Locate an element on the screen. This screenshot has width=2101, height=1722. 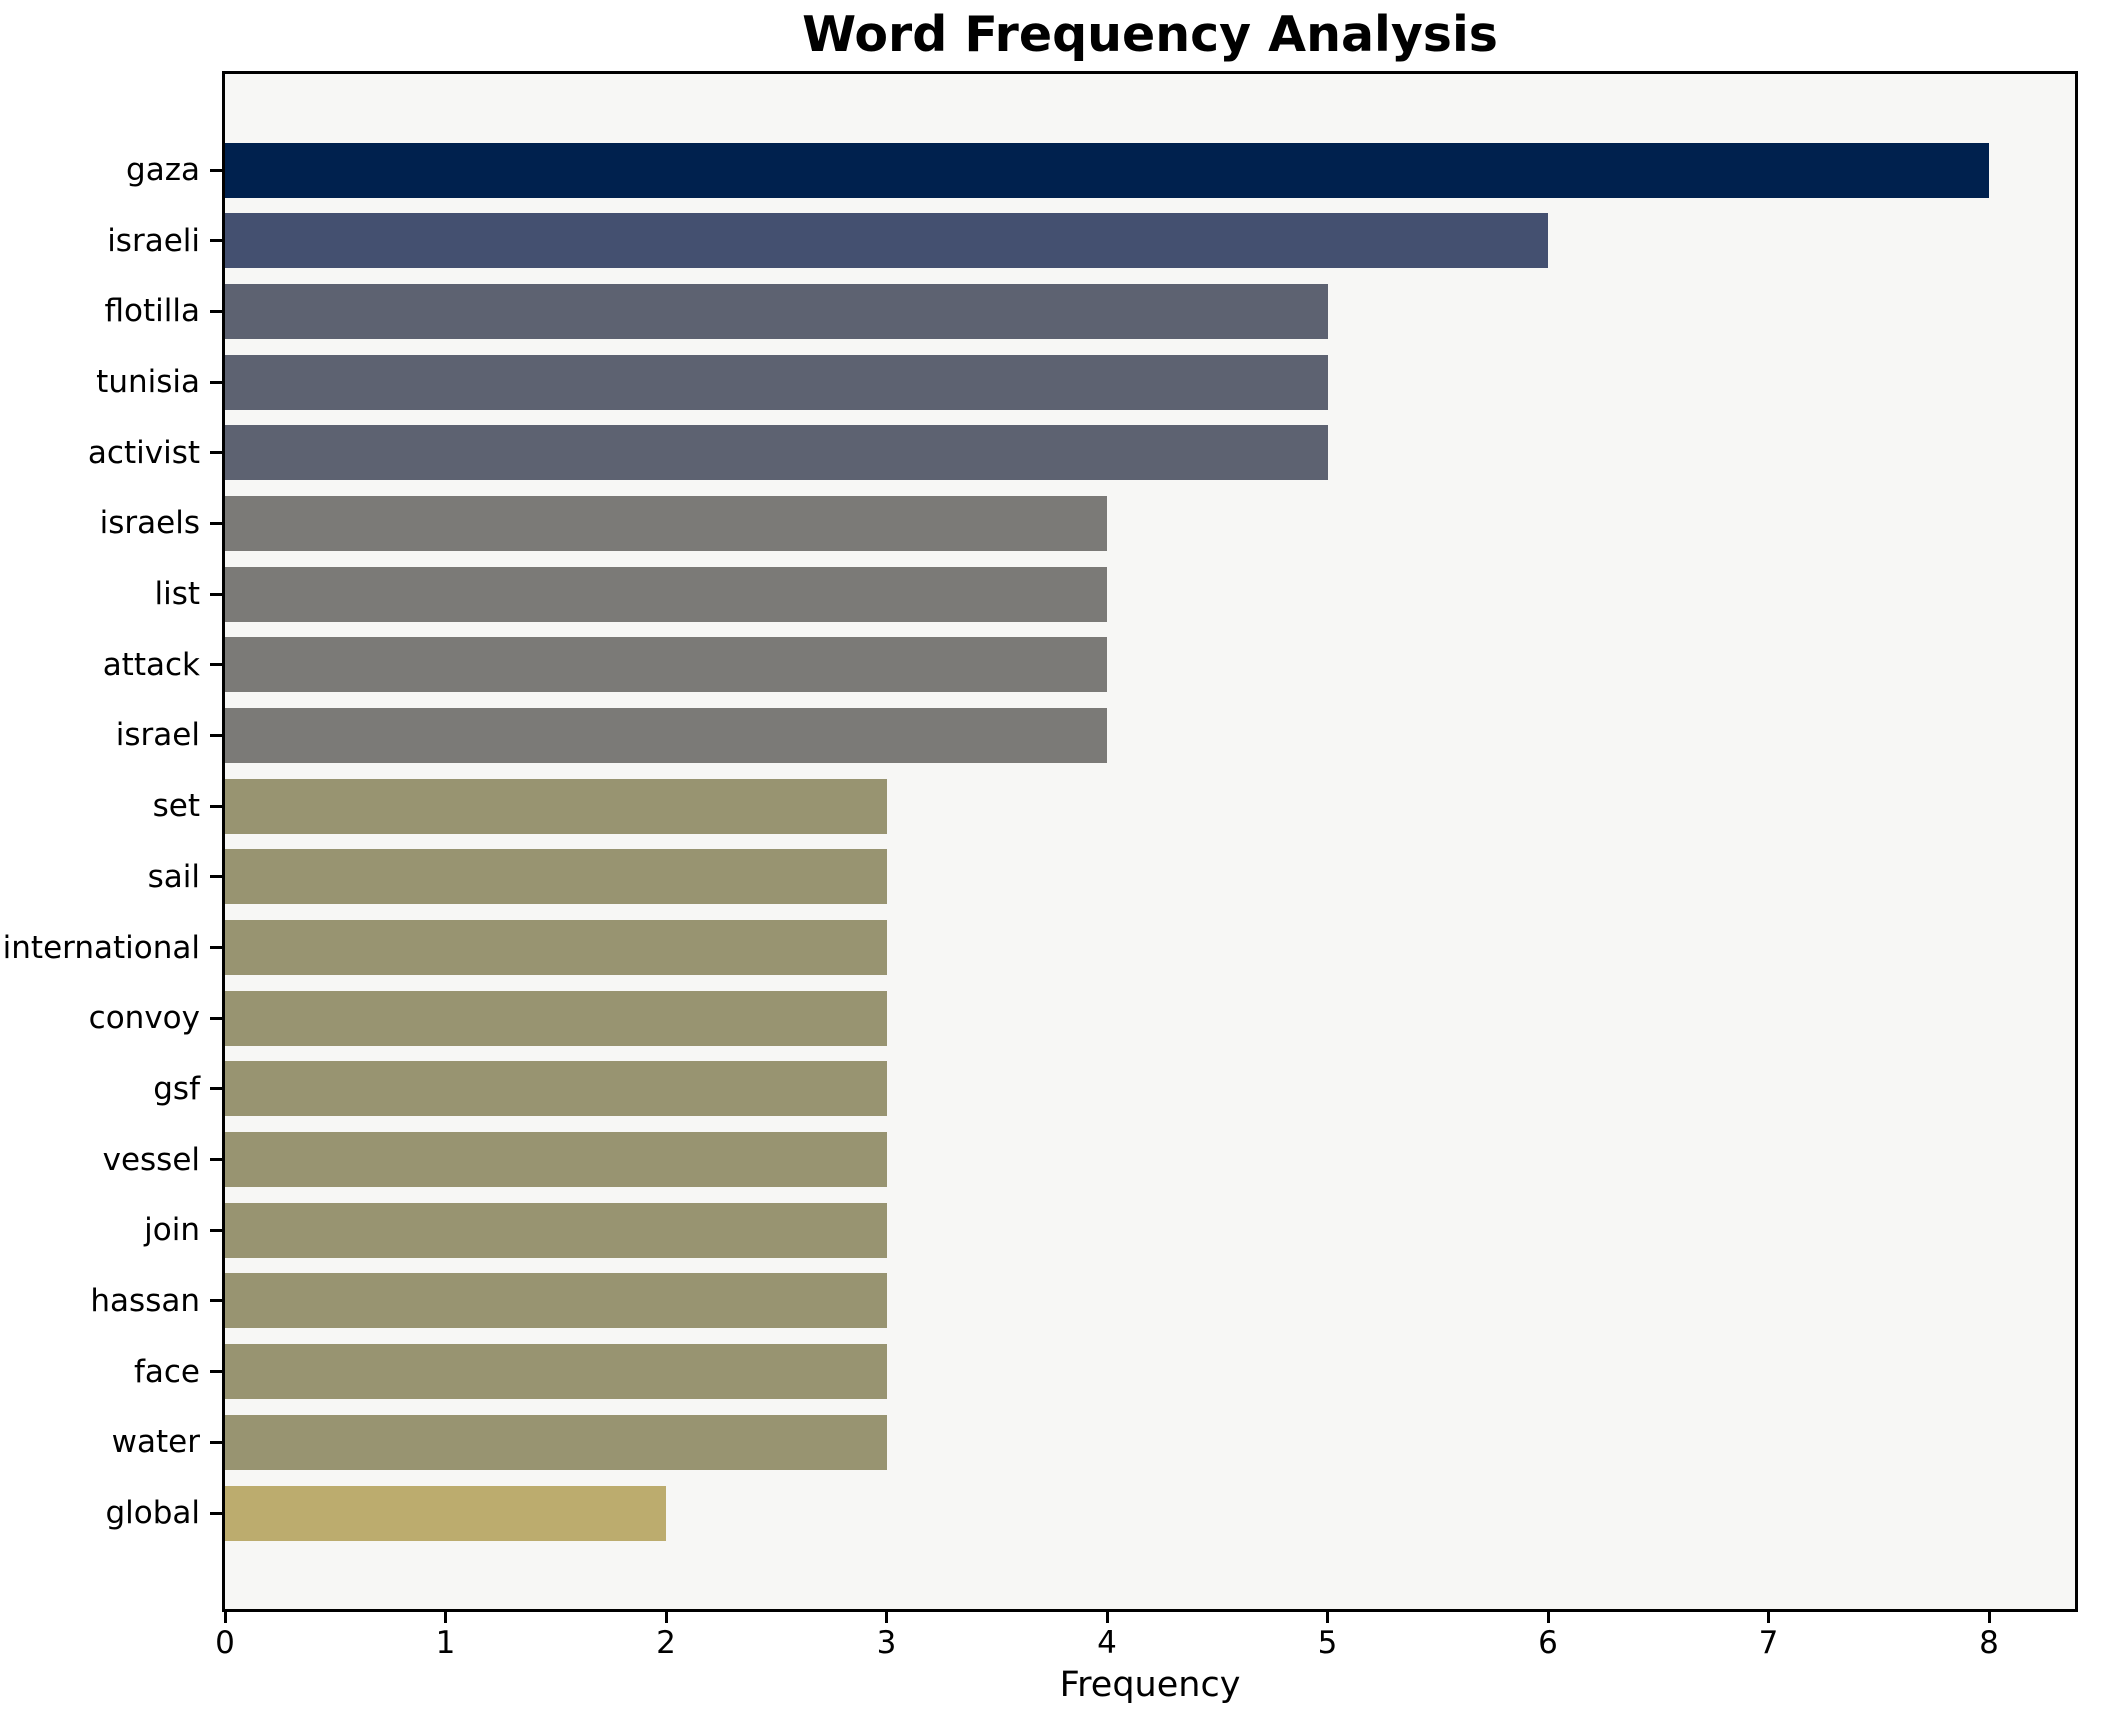
bar-attack is located at coordinates (666, 665).